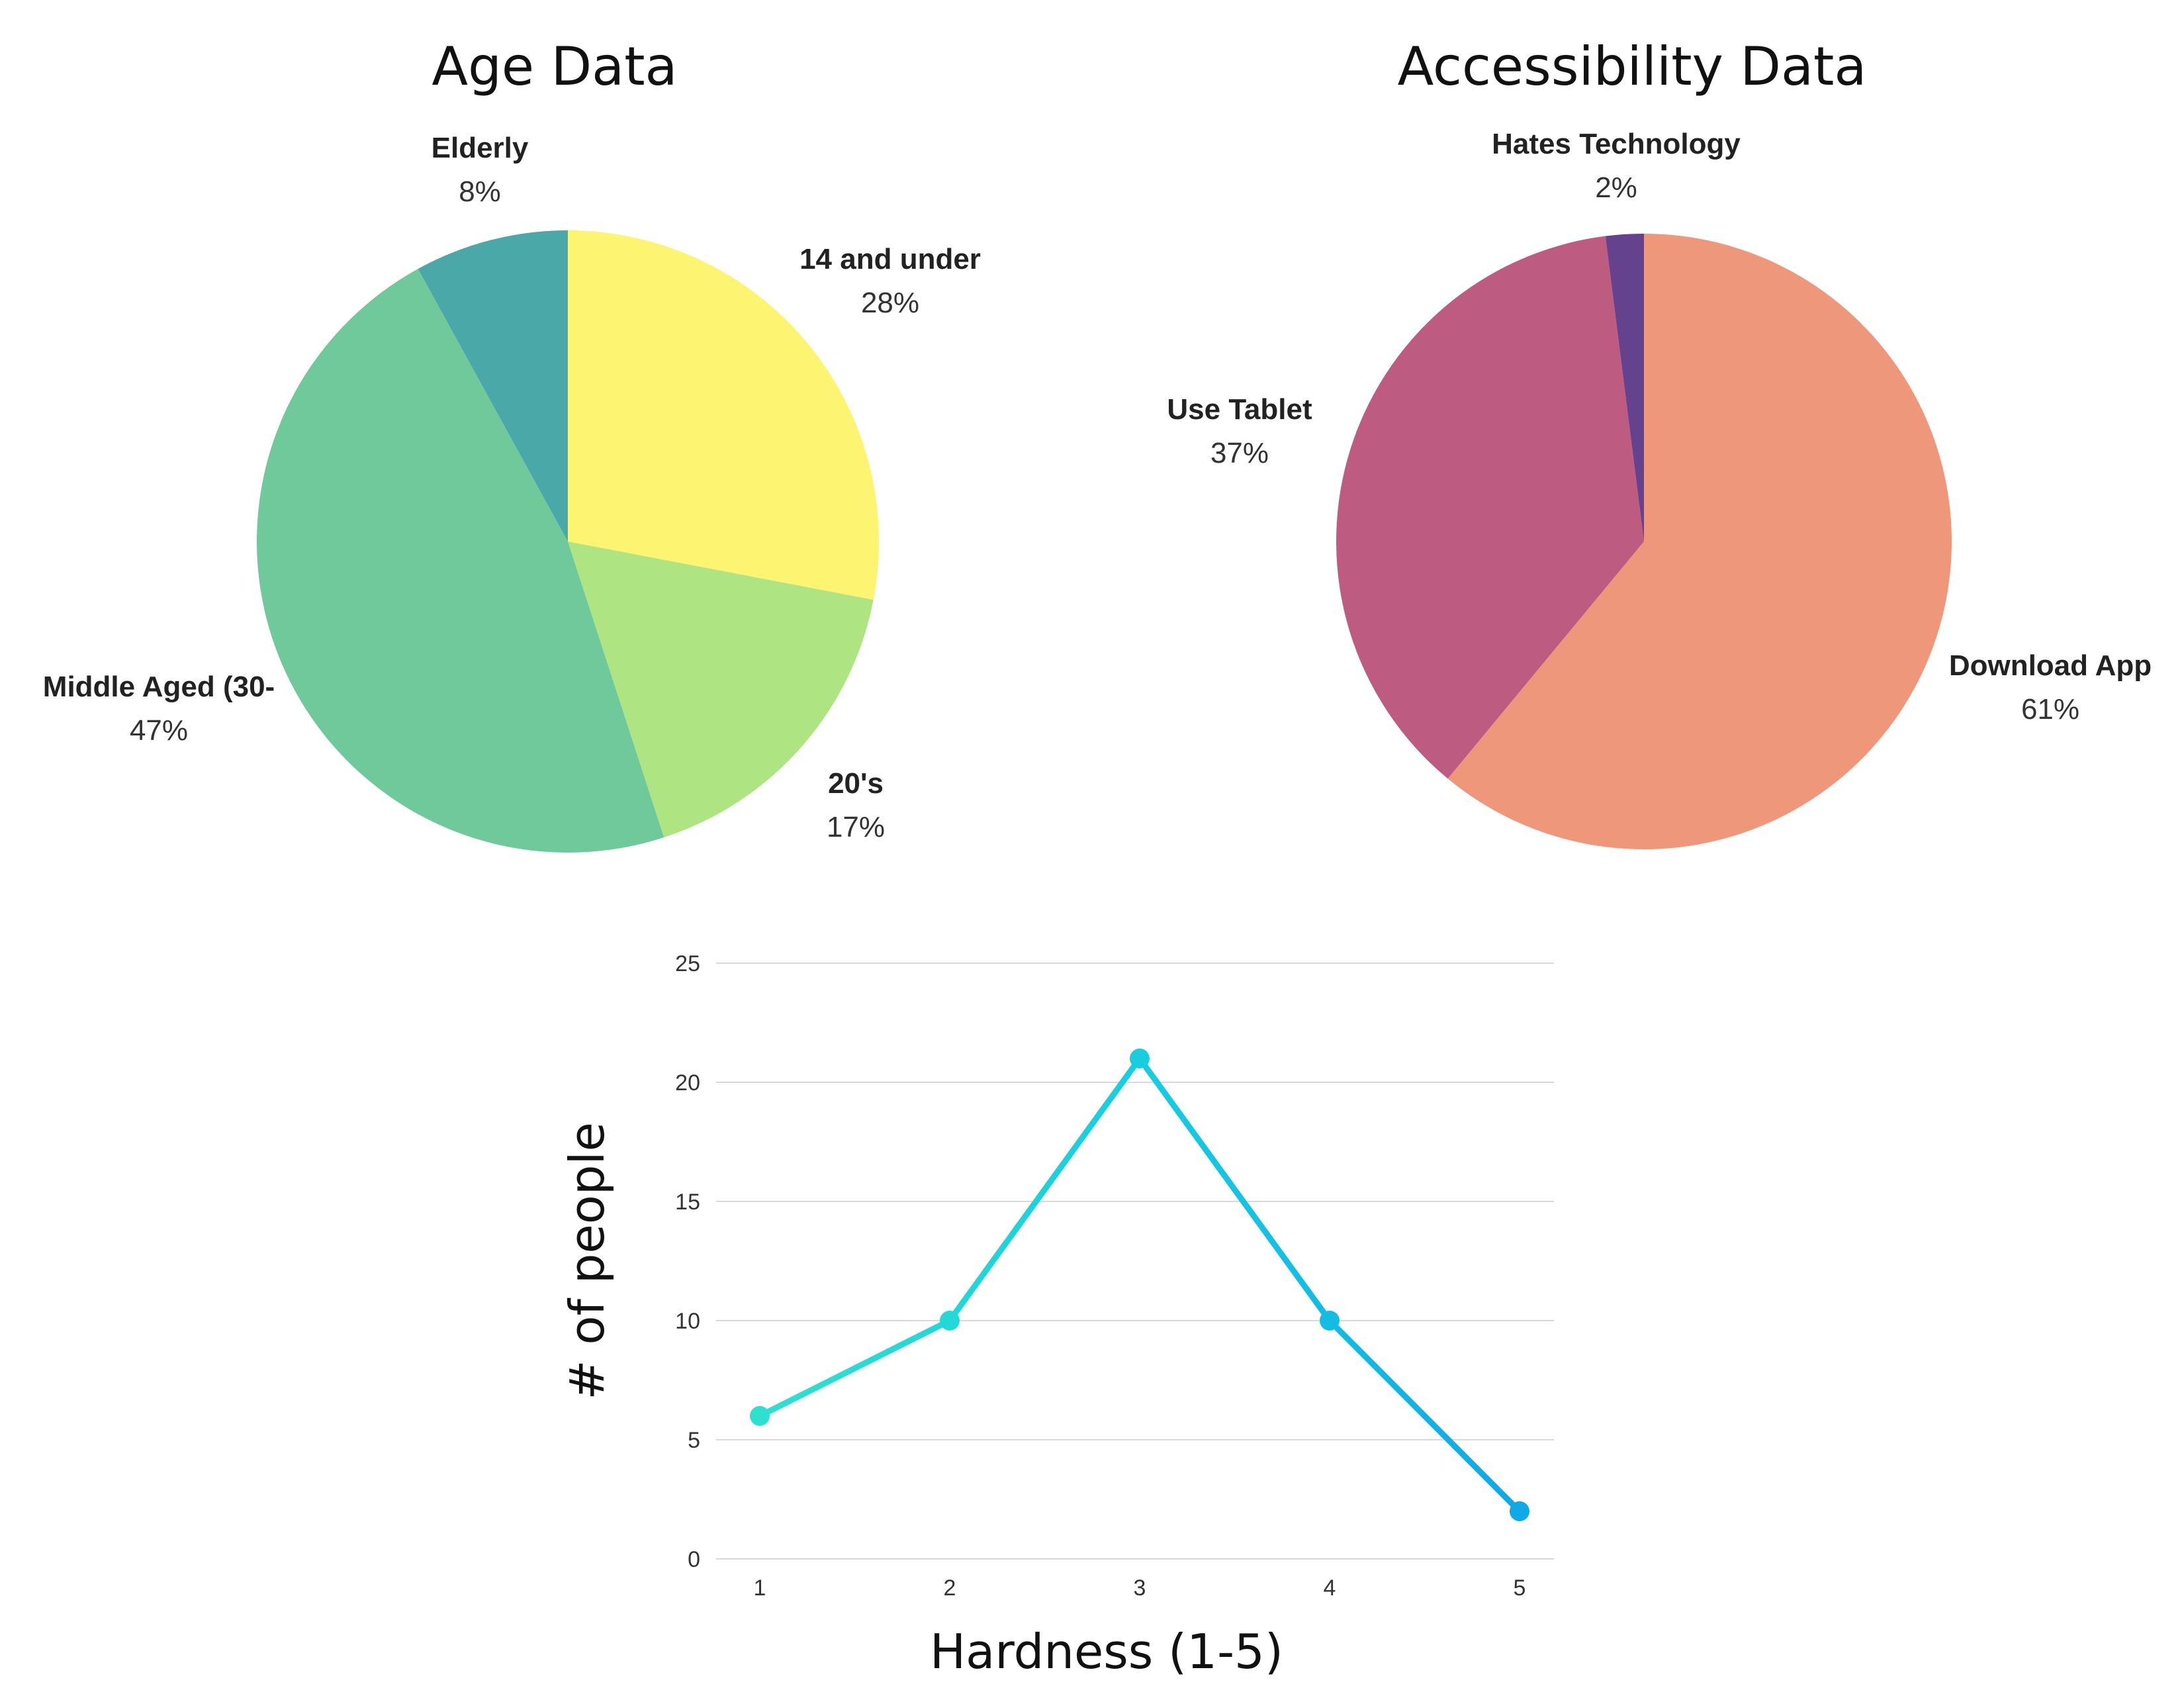 This screenshot has width=2184, height=1688. I want to click on age-slice-pct-0: 28%, so click(890, 303).